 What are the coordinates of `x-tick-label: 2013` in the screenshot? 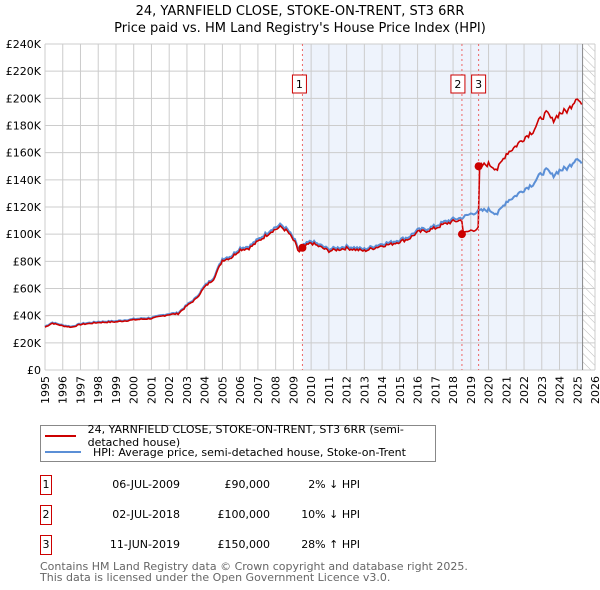 It's located at (364, 390).